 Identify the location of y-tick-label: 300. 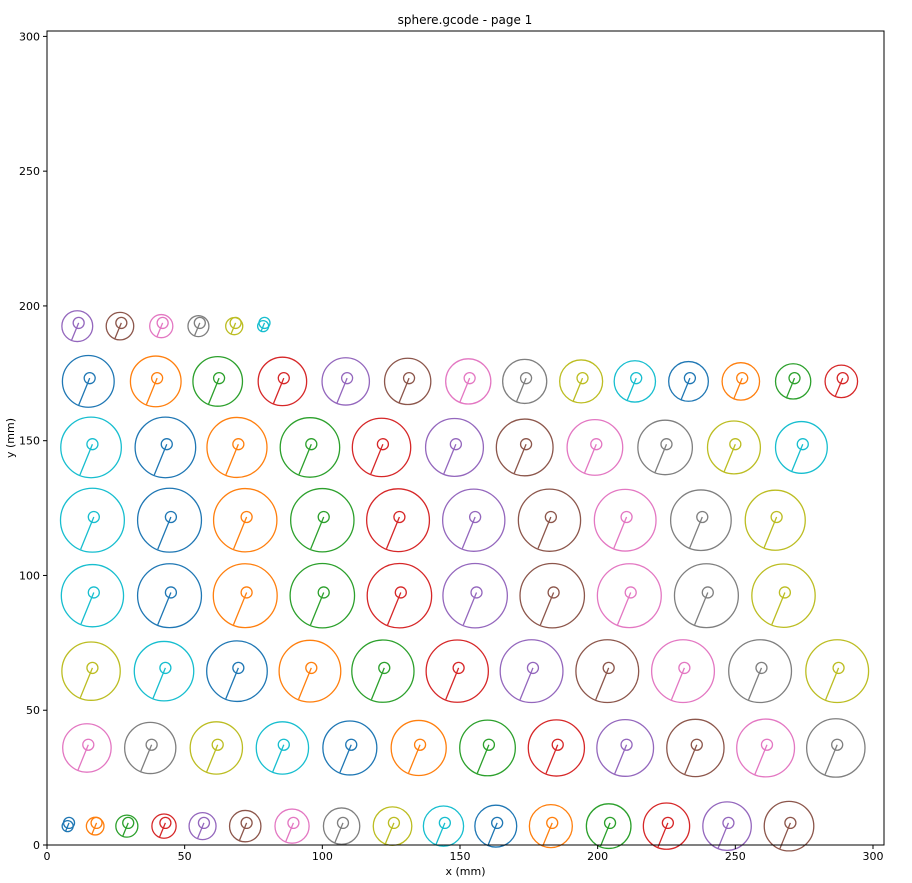
(29, 36).